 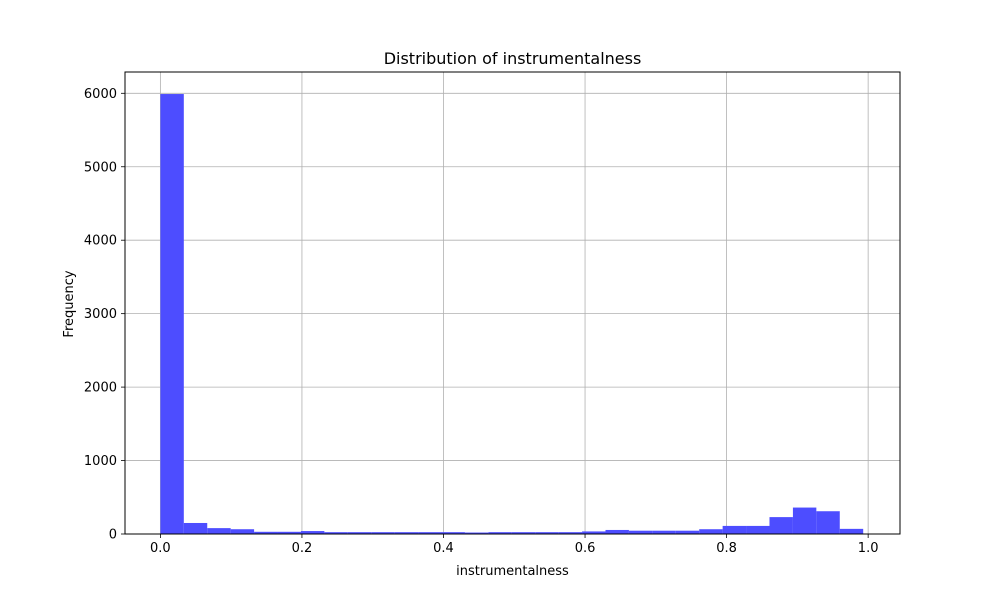 I want to click on x-tick-label: 0.4, so click(x=443, y=548).